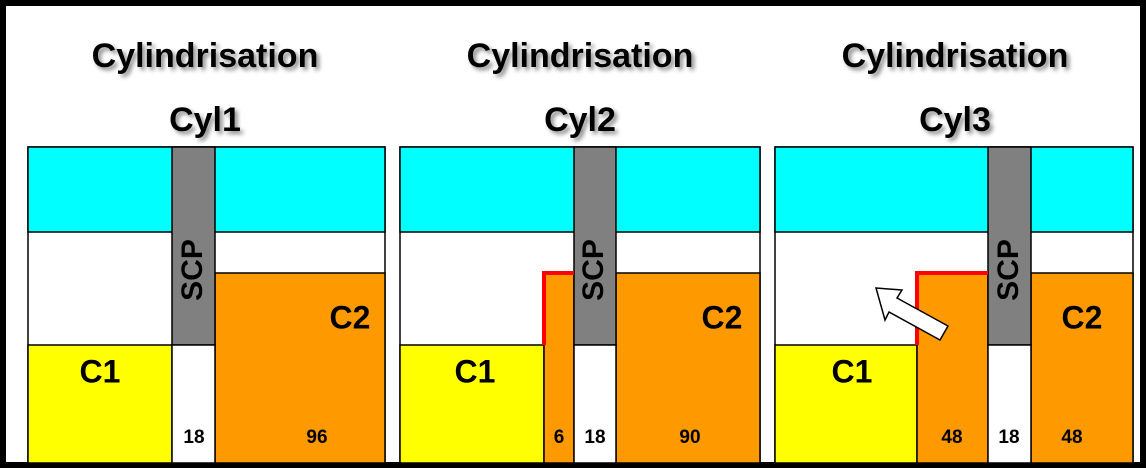 The width and height of the screenshot is (1146, 468). What do you see at coordinates (580, 120) in the screenshot?
I see `panel-subtitle: Cyl2` at bounding box center [580, 120].